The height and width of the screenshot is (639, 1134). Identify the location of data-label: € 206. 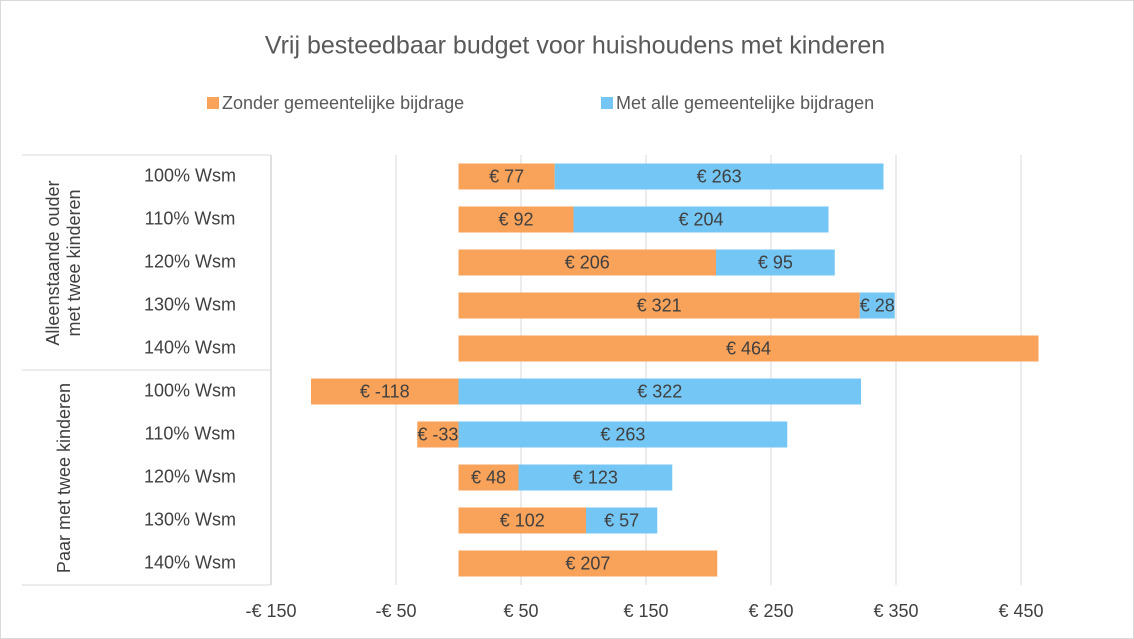
(587, 262).